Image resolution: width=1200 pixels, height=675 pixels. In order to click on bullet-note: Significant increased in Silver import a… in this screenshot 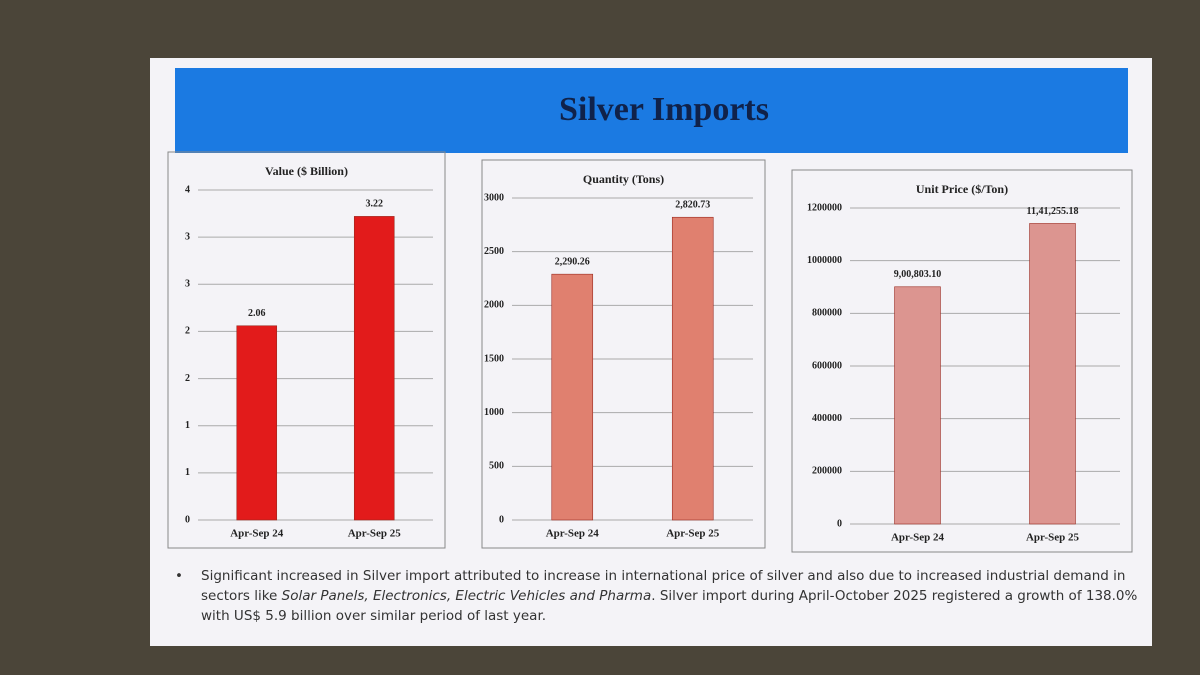, I will do `click(663, 596)`.